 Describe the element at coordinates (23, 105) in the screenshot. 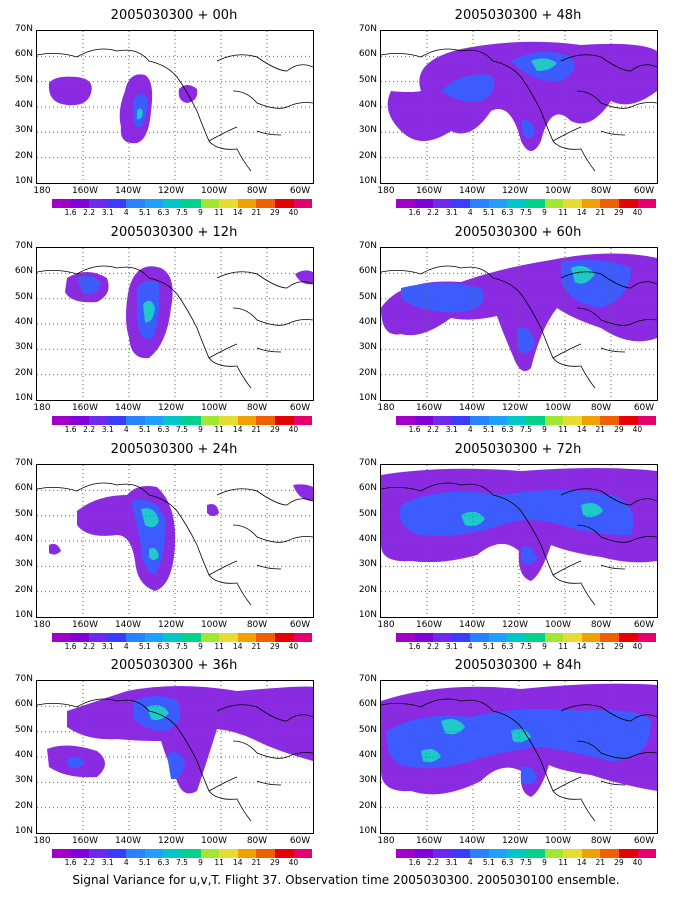

I see `lat-tick-label: 40N` at that location.